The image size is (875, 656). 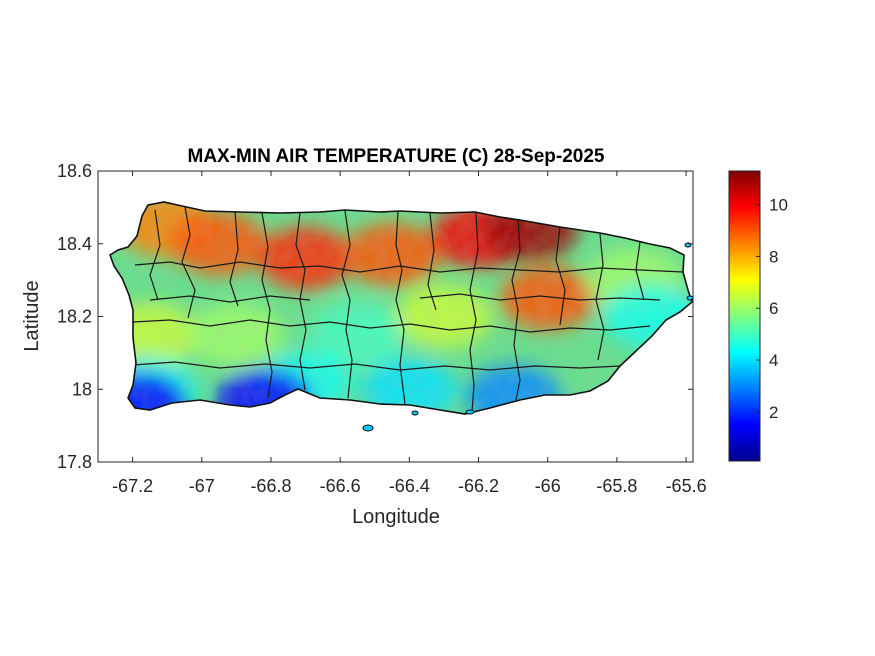 What do you see at coordinates (778, 205) in the screenshot?
I see `colorbar-tick-label: 10` at bounding box center [778, 205].